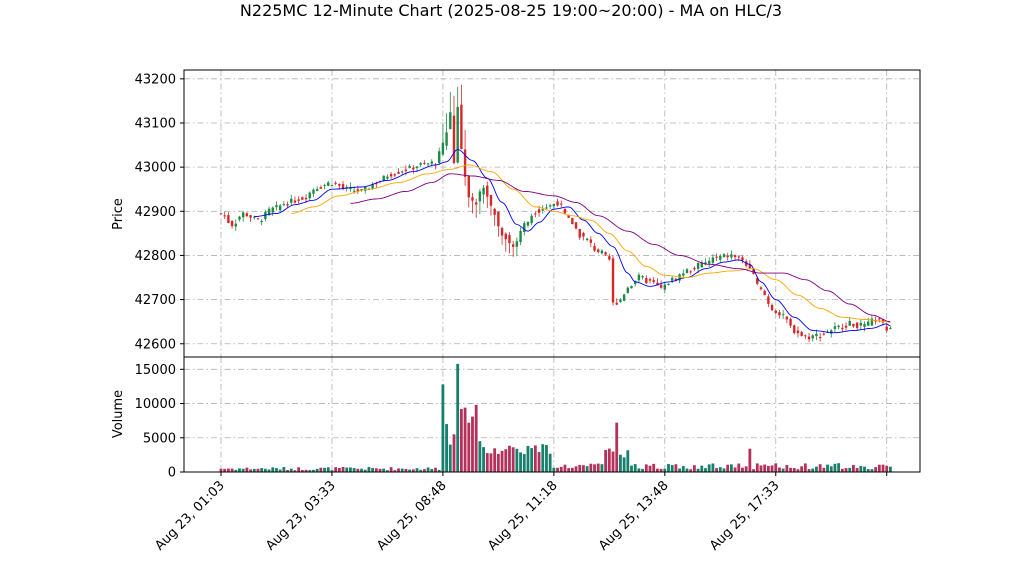 Image resolution: width=1022 pixels, height=579 pixels. Describe the element at coordinates (190, 516) in the screenshot. I see `x-tick-label: Aug 23, 01:03` at that location.